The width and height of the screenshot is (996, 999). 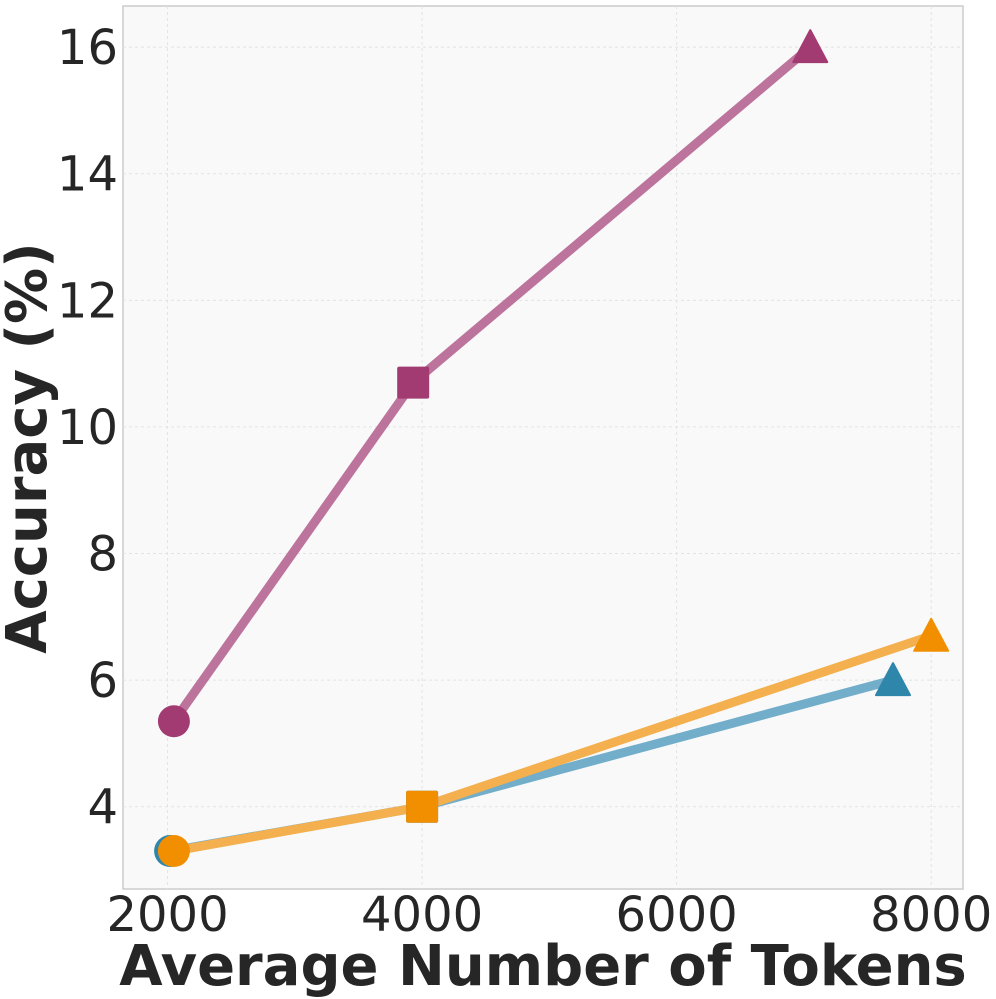 What do you see at coordinates (87, 48) in the screenshot?
I see `y-tick-label: 16` at bounding box center [87, 48].